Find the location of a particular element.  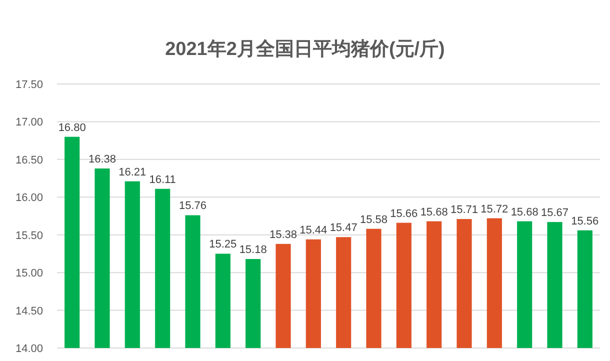

data-label: 15.56 is located at coordinates (585, 221).